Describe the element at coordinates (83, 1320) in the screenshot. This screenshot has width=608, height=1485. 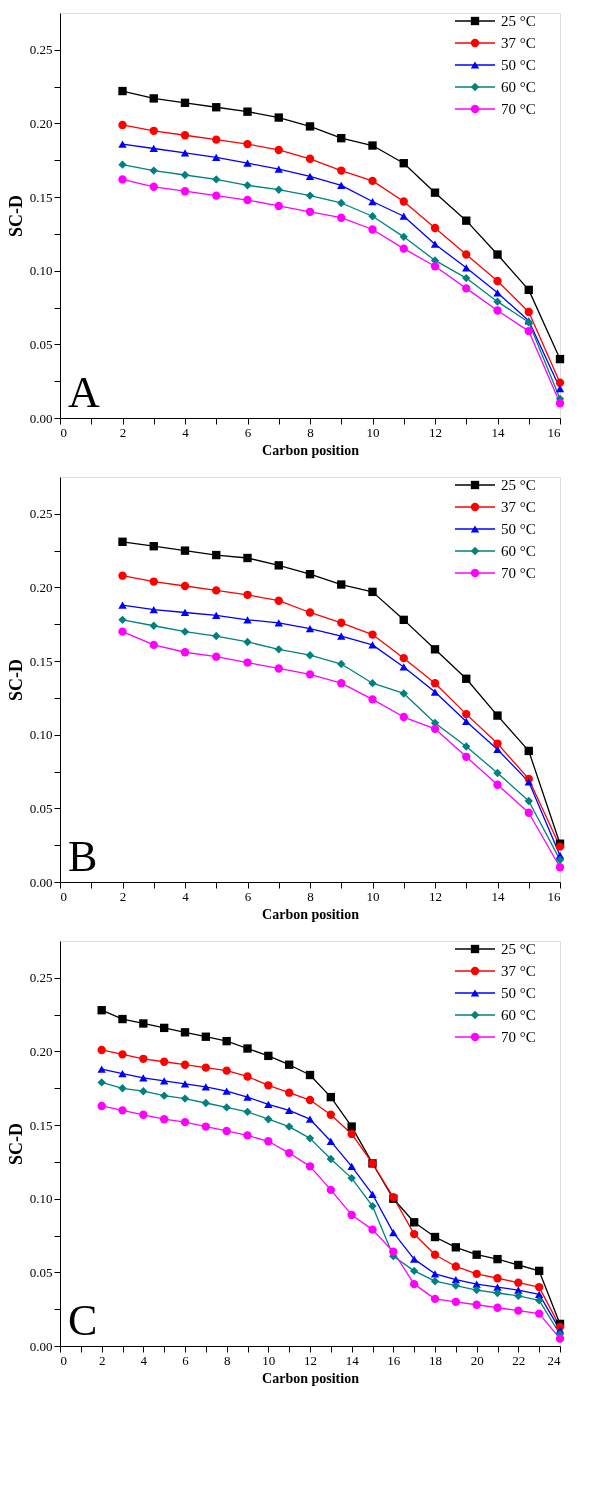
I see `annotation: C` at that location.